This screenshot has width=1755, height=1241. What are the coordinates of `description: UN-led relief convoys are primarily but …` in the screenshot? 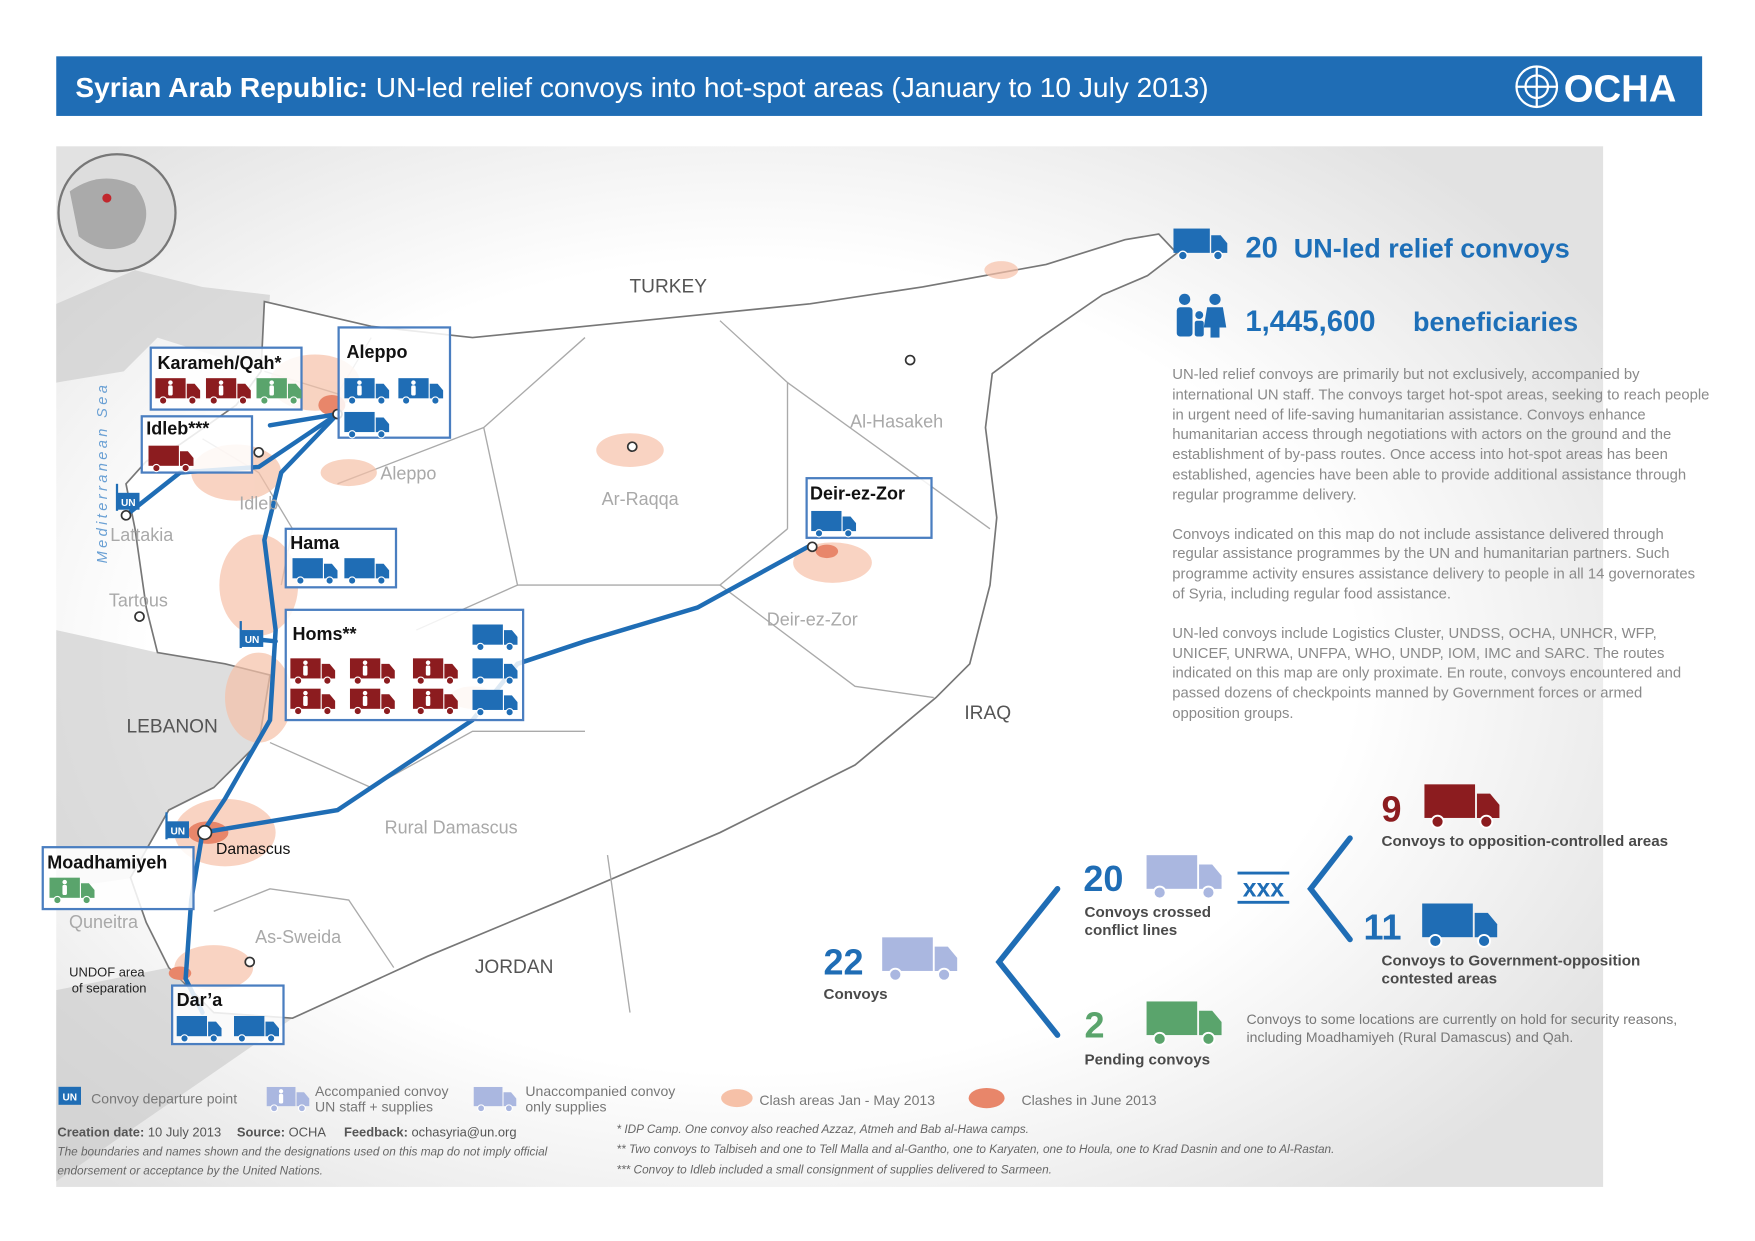 It's located at (1441, 544).